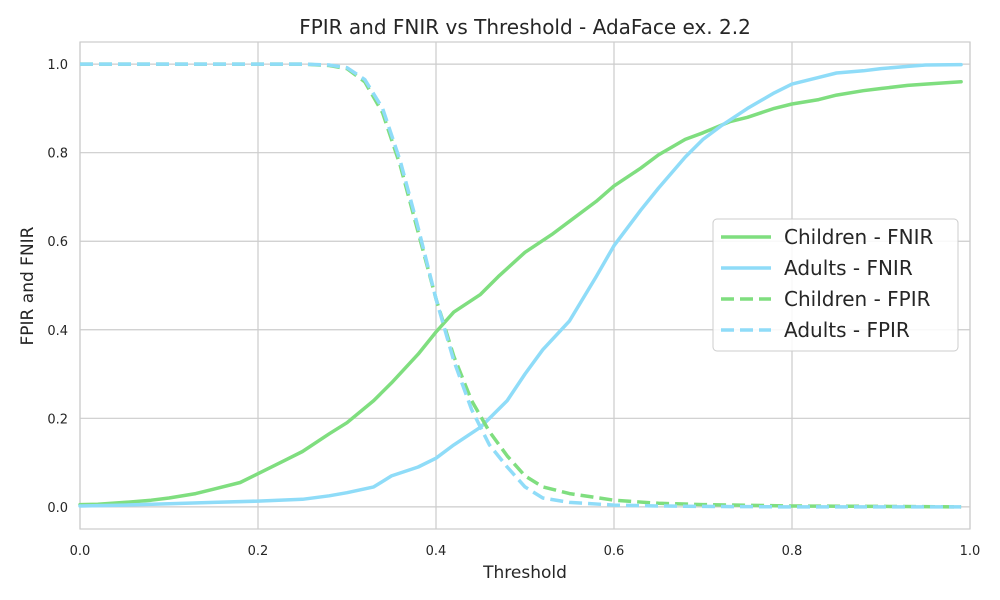 The image size is (1000, 600). Describe the element at coordinates (57, 154) in the screenshot. I see `y-tick-label: 0.8` at that location.